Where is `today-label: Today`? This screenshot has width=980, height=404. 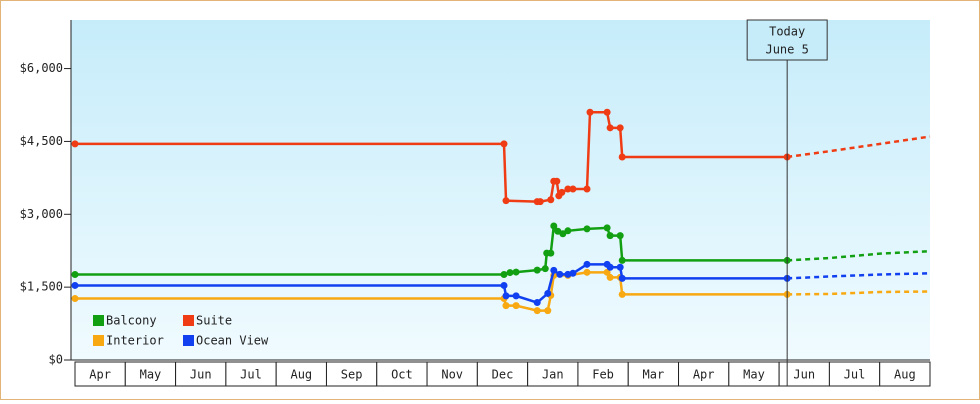
today-label: Today is located at coordinates (787, 32).